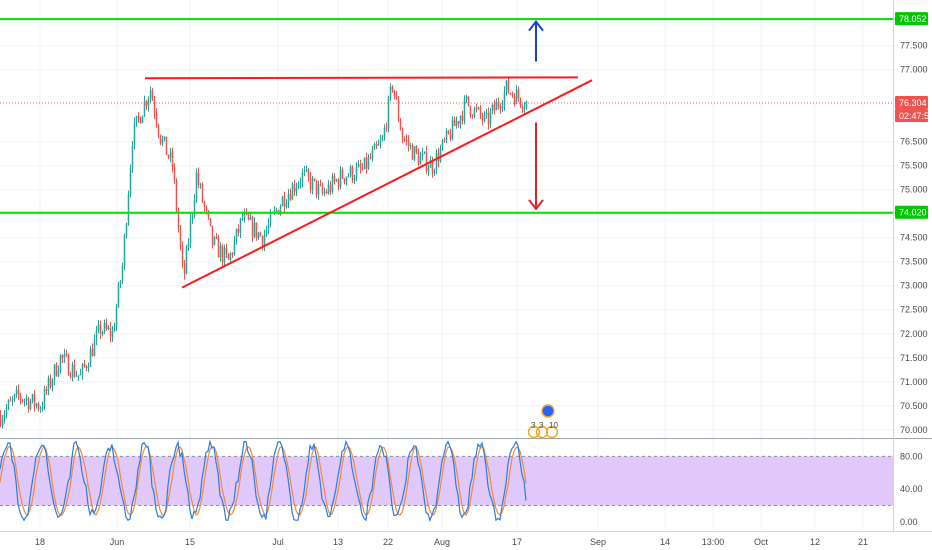 Image resolution: width=932 pixels, height=550 pixels. I want to click on osc-tick-label: 80.00, so click(911, 456).